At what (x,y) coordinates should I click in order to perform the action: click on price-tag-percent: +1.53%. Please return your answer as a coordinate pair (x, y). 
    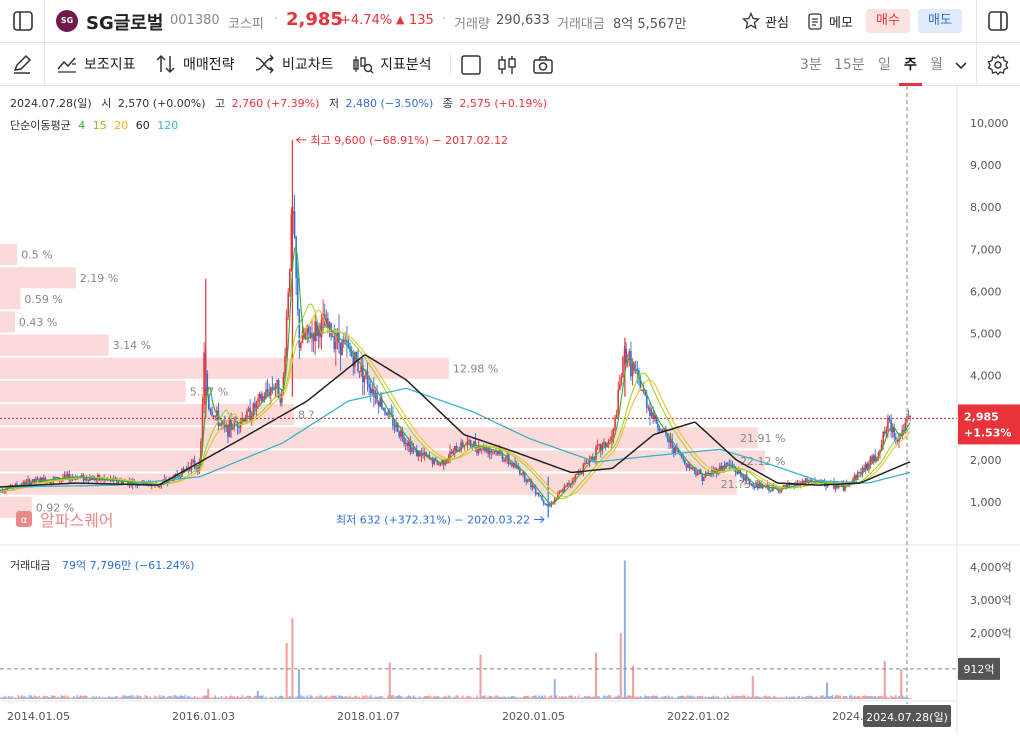
    Looking at the image, I should click on (987, 432).